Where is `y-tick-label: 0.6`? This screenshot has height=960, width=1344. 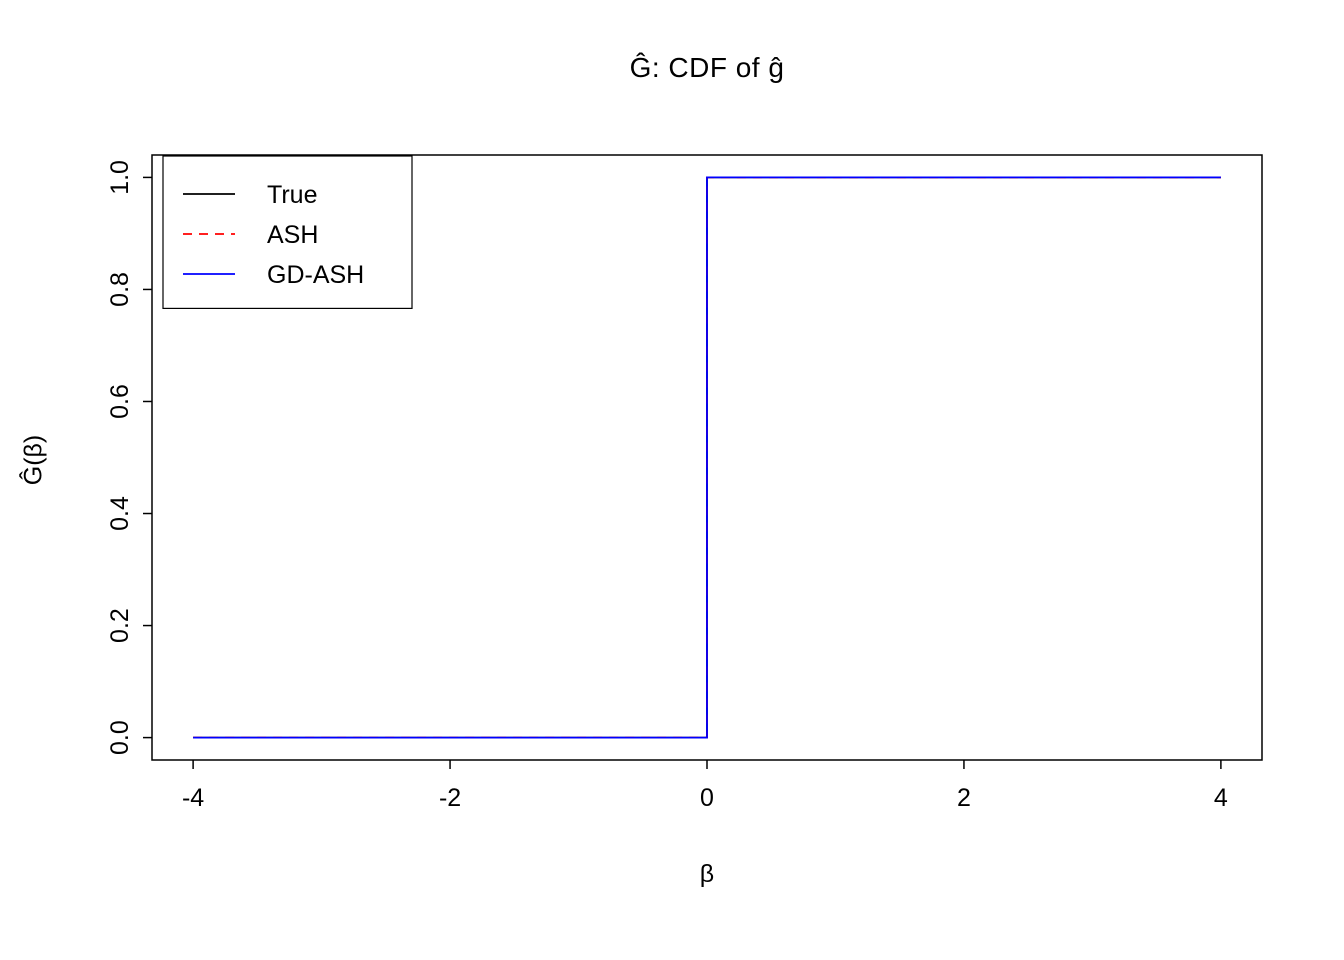 y-tick-label: 0.6 is located at coordinates (120, 401).